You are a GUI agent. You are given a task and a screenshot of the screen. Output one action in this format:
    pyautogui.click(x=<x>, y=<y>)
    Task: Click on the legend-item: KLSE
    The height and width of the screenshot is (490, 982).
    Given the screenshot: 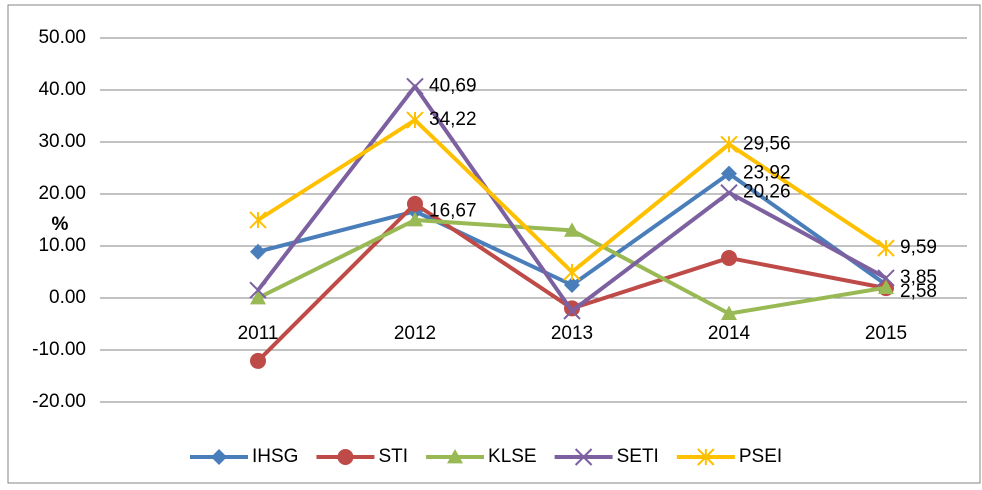 What is the action you would take?
    pyautogui.click(x=481, y=456)
    